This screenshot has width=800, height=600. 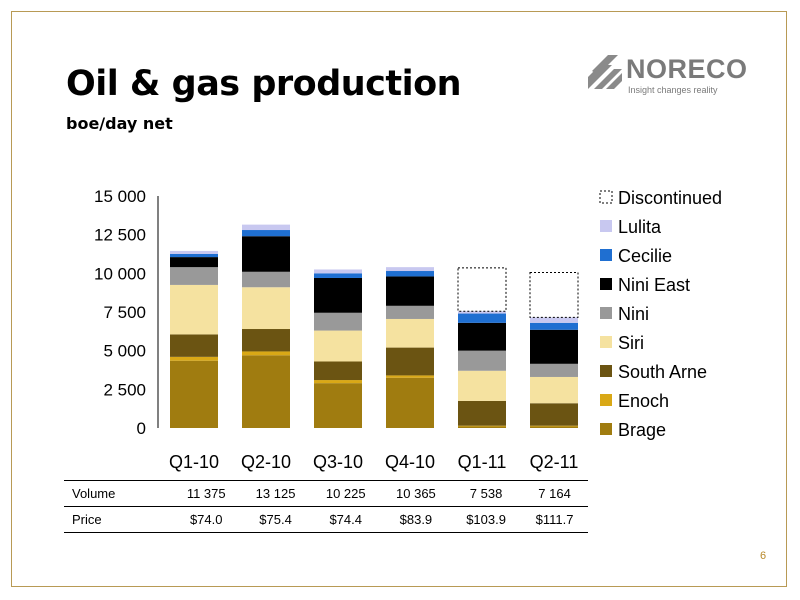 What do you see at coordinates (554, 462) in the screenshot?
I see `x-tick-label: Q2-11` at bounding box center [554, 462].